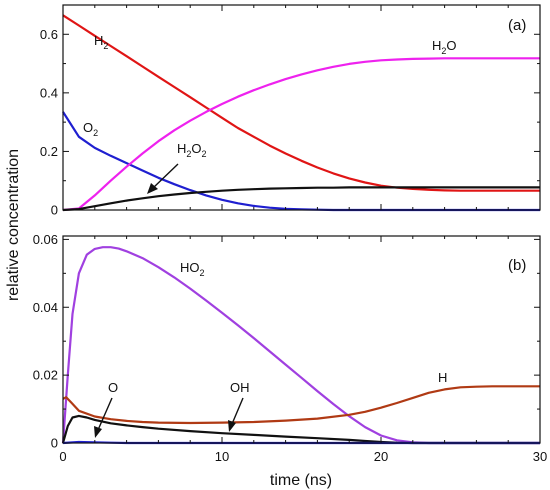 The image size is (550, 490). What do you see at coordinates (45, 307) in the screenshot?
I see `y-tick-label: 0.04` at bounding box center [45, 307].